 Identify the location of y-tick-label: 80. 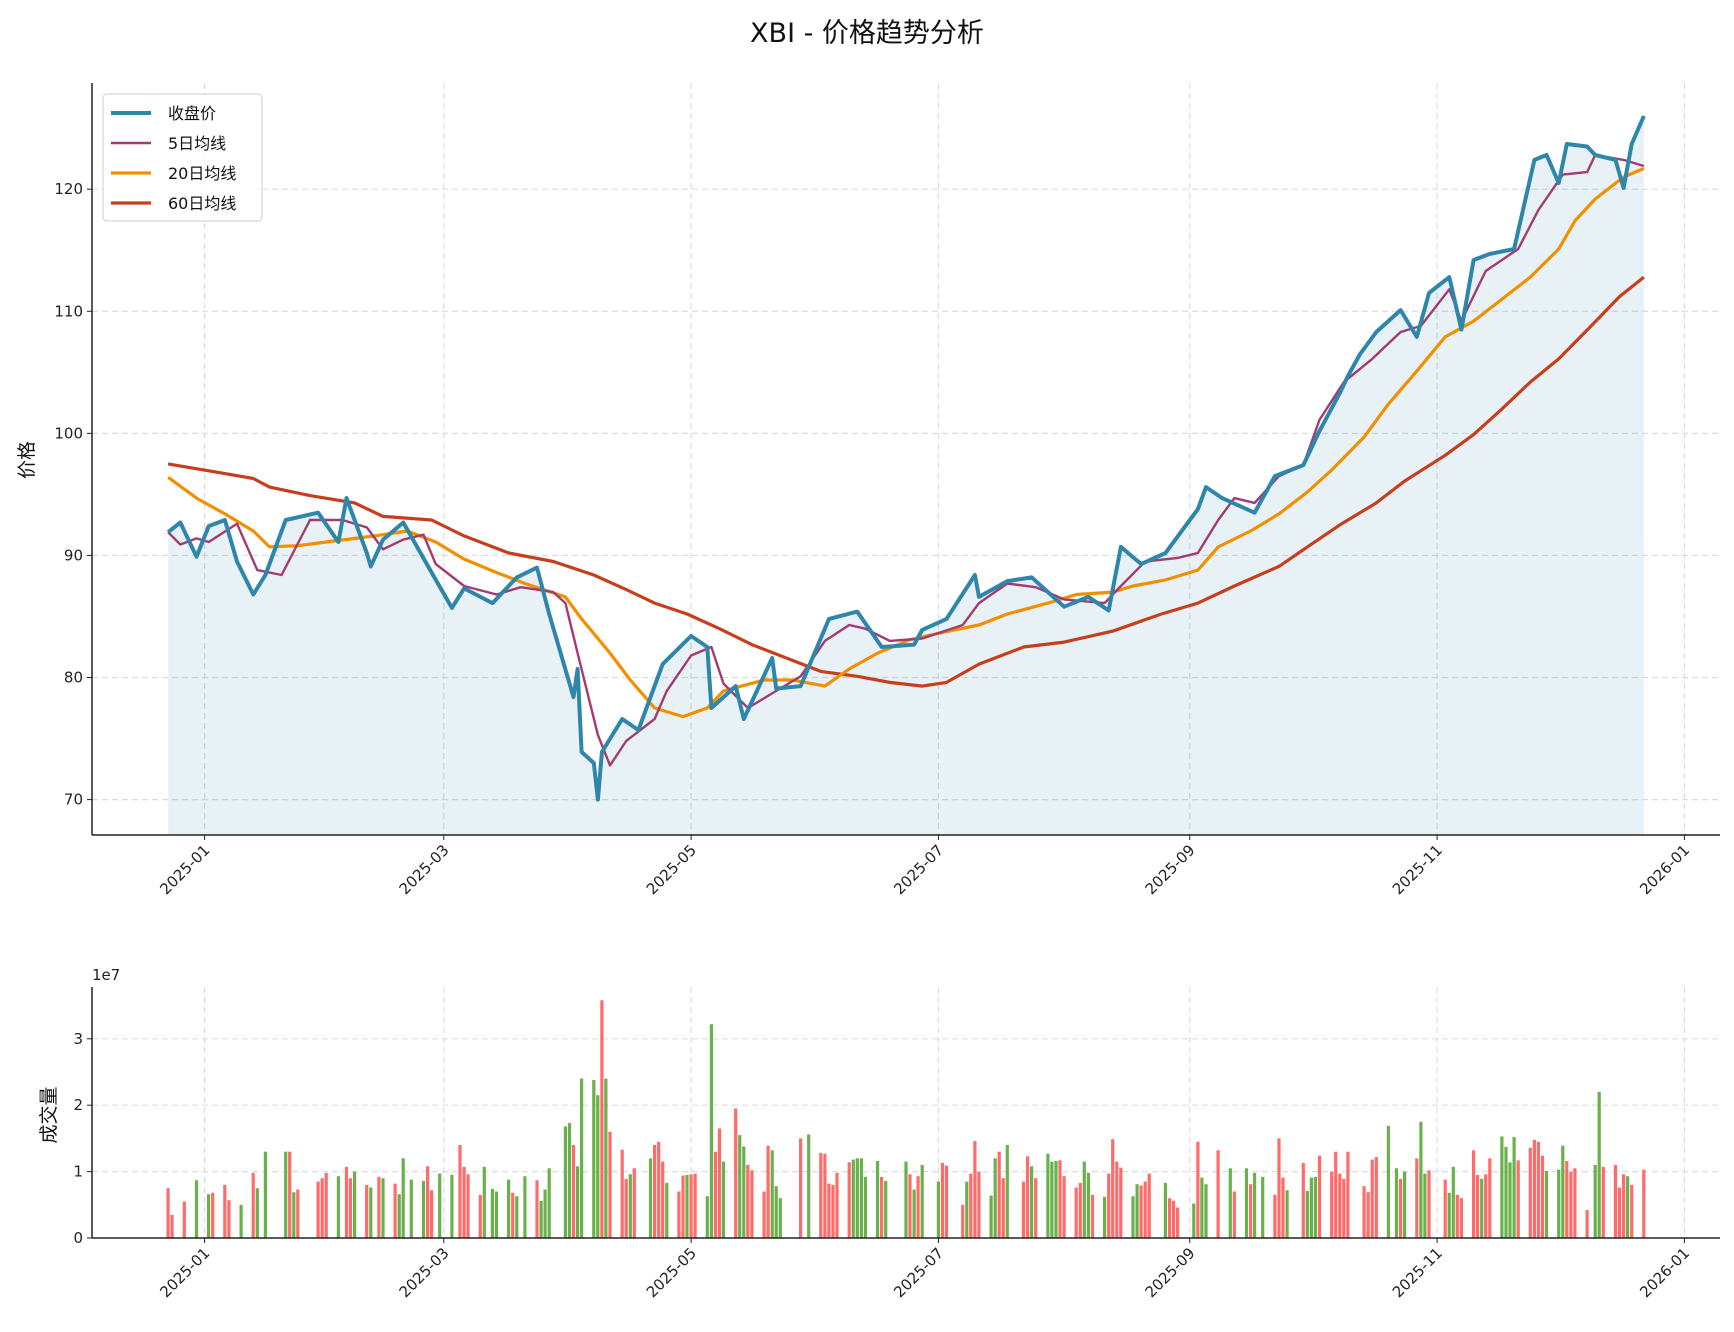
(73, 678).